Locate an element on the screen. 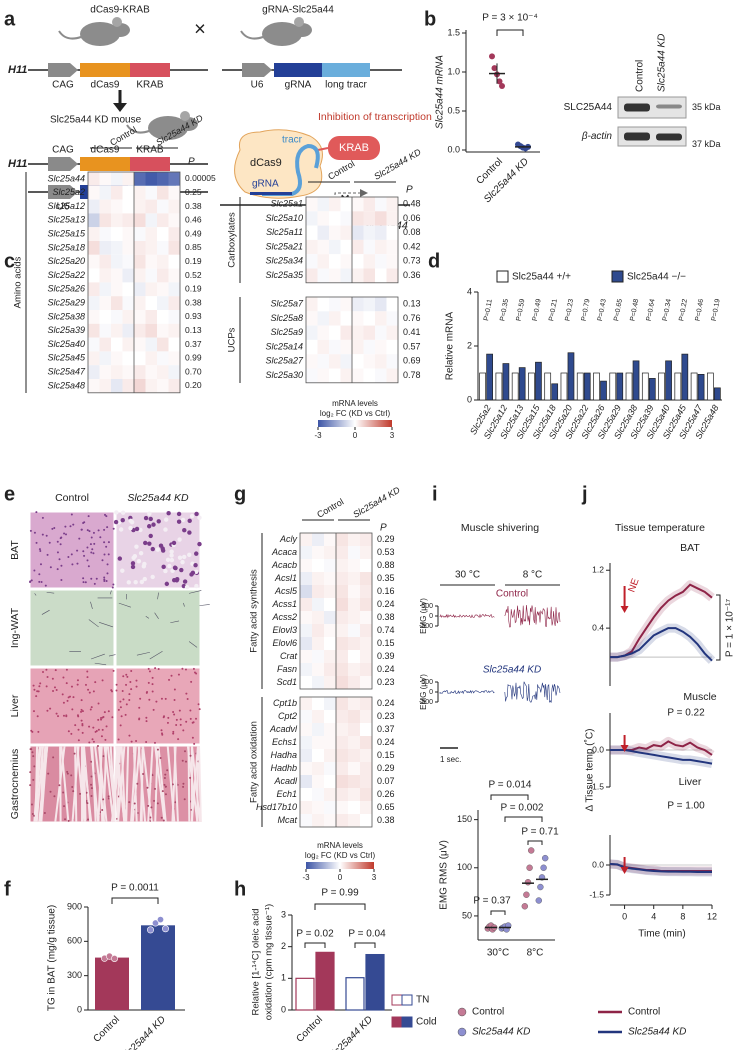 The height and width of the screenshot is (1050, 738). label: Muscle shivering is located at coordinates (500, 528).